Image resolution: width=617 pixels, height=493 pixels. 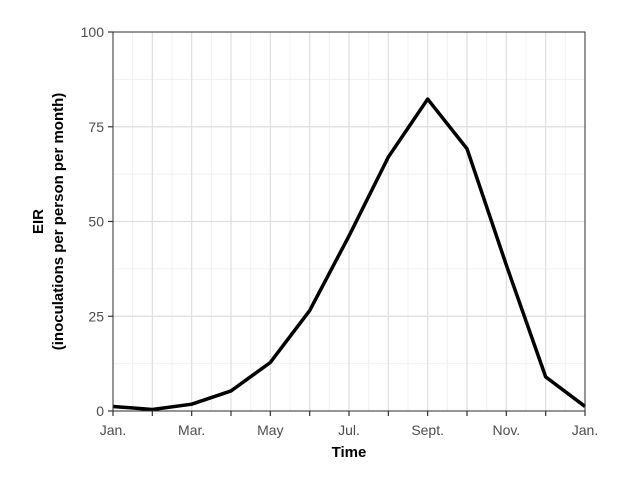 I want to click on x-axis: Jan. Mar. May Jul. Sept. Nov. Jan., so click(x=349, y=424).